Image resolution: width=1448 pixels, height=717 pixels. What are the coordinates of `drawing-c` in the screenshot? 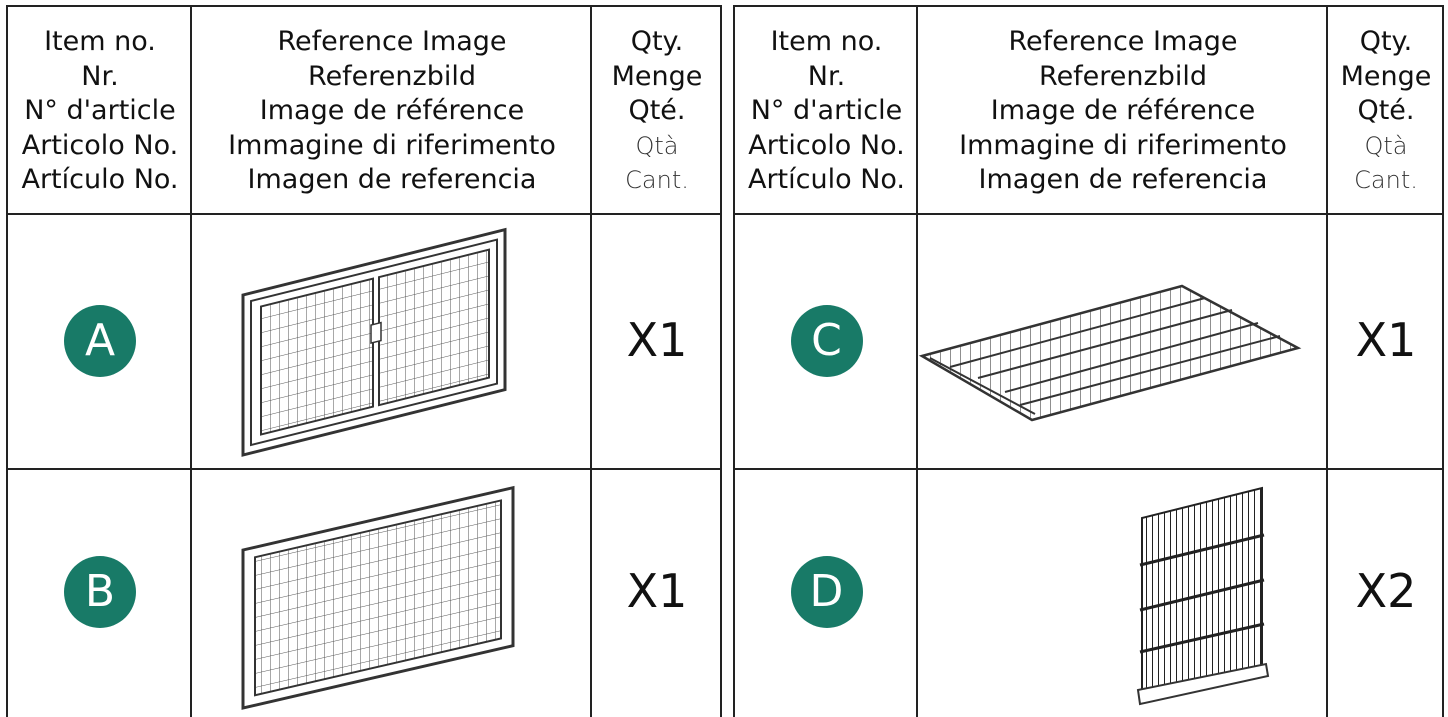 It's located at (1110, 353).